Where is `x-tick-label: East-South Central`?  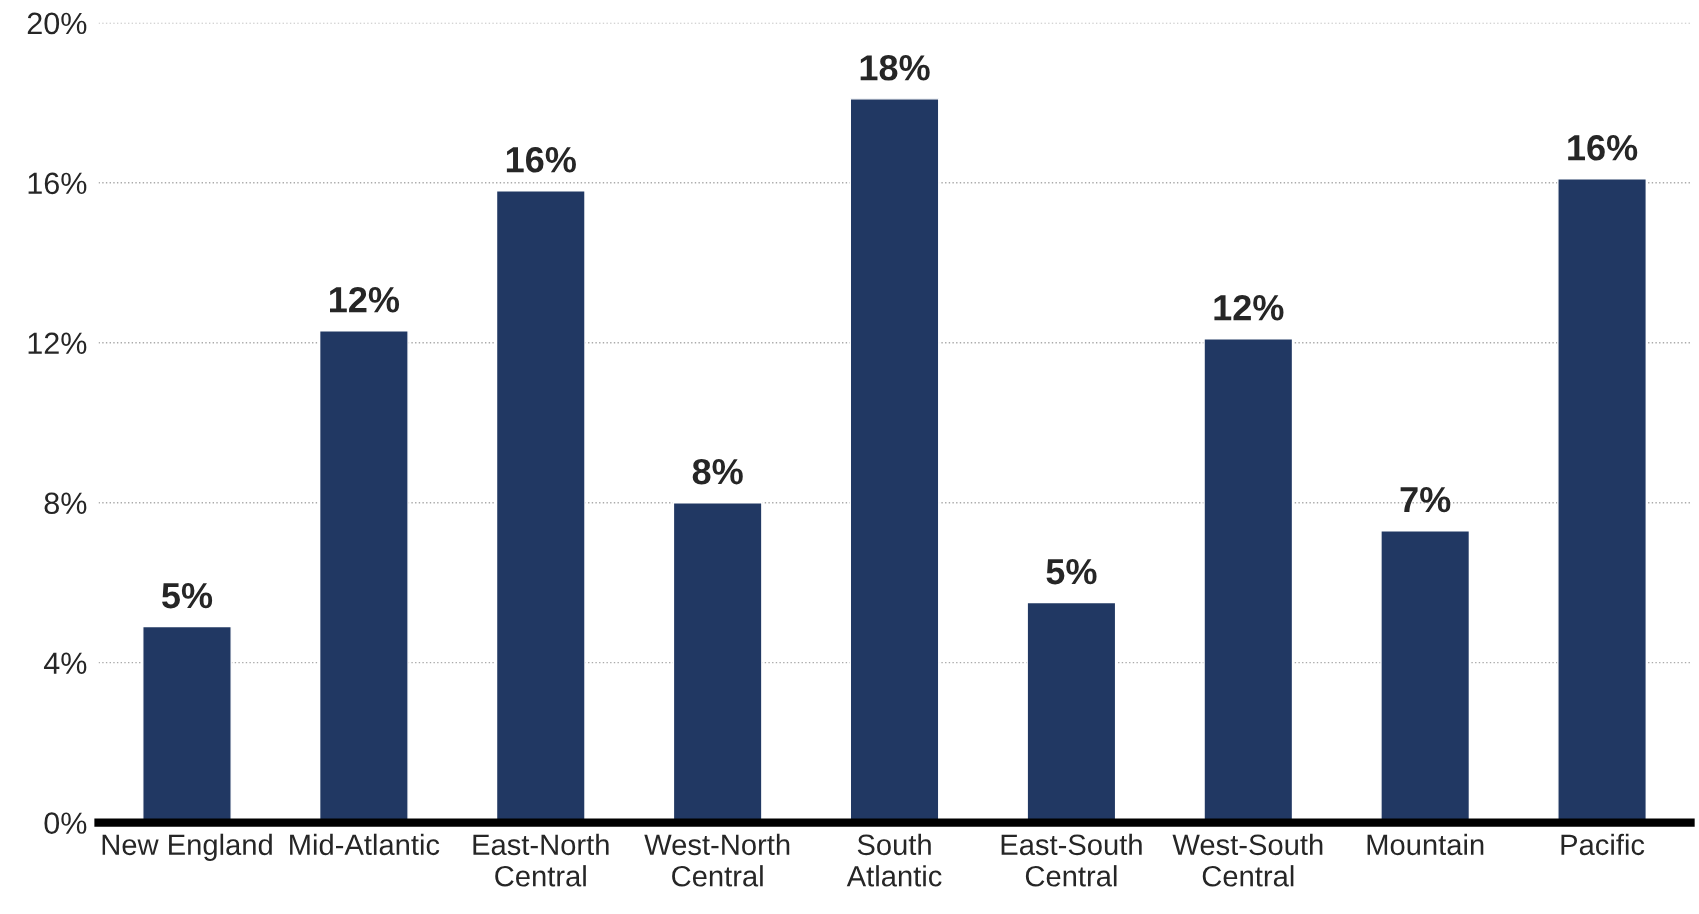
x-tick-label: East-South Central is located at coordinates (1071, 860).